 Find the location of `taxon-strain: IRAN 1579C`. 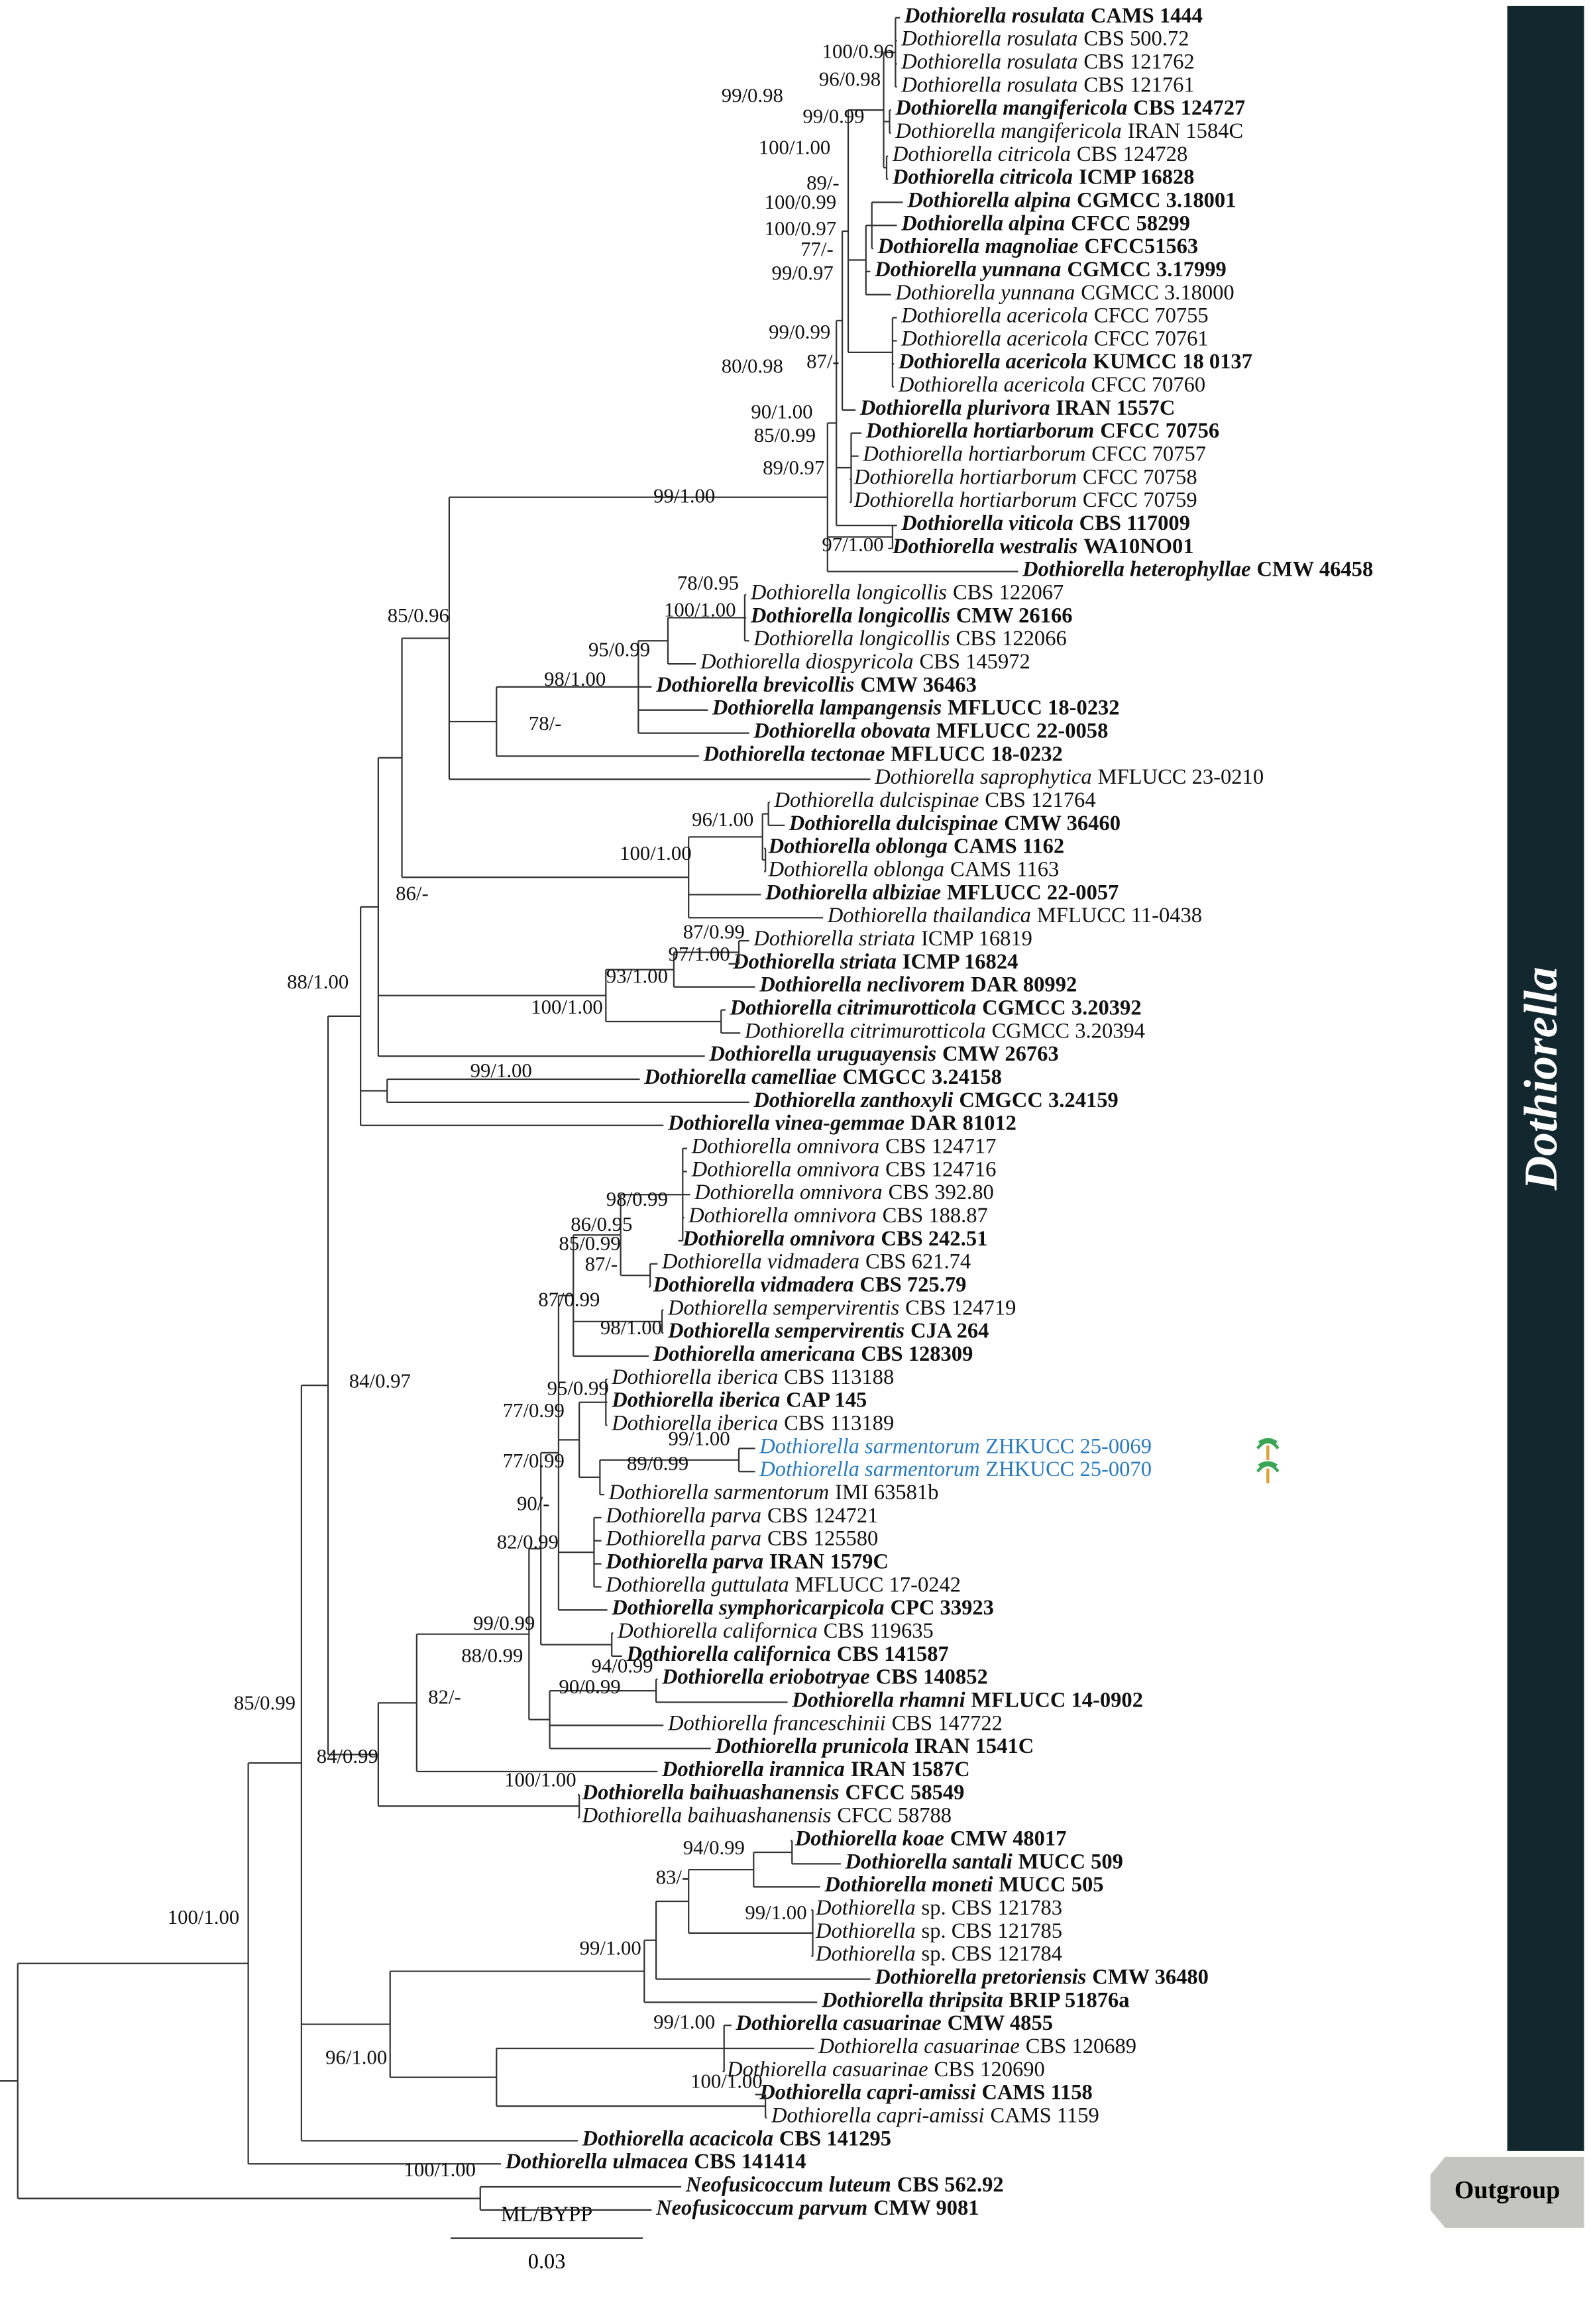

taxon-strain: IRAN 1579C is located at coordinates (829, 1562).